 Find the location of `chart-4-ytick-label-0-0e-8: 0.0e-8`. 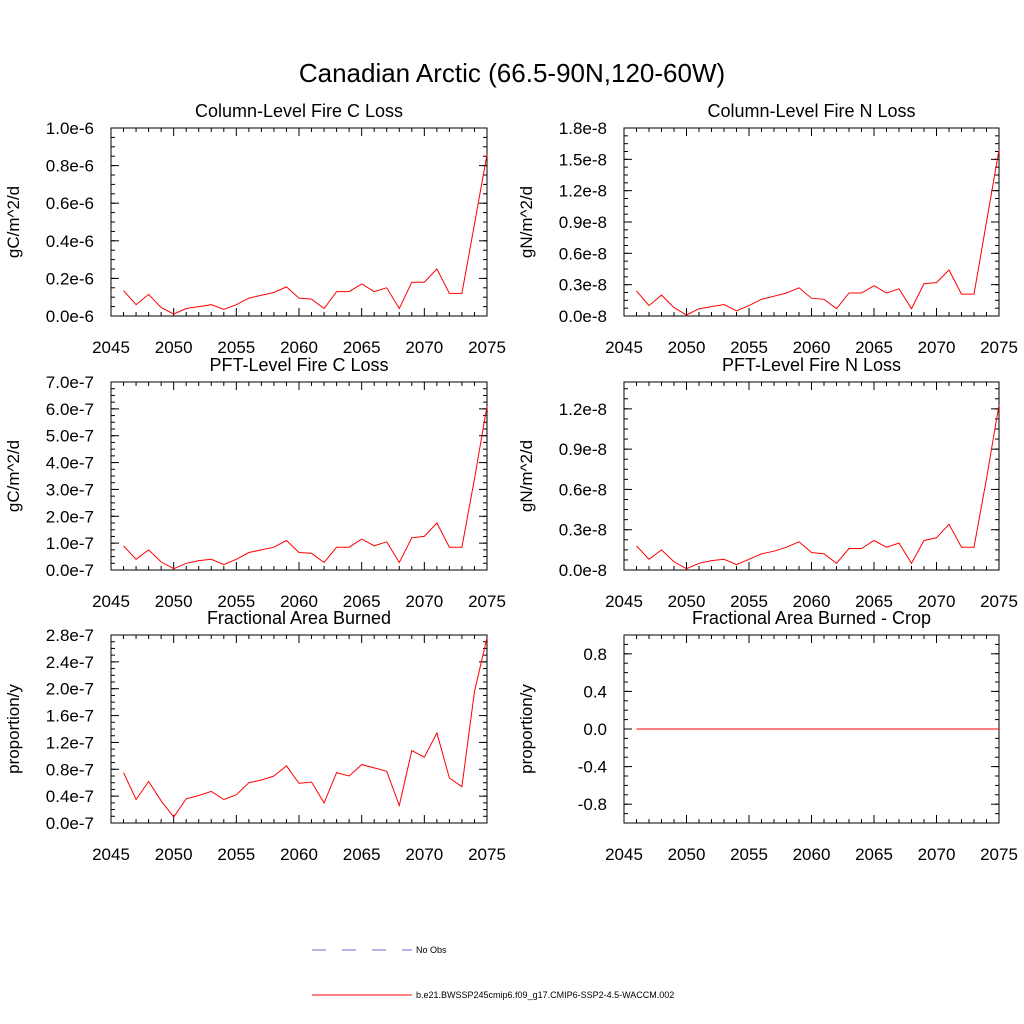

chart-4-ytick-label-0-0e-8: 0.0e-8 is located at coordinates (583, 570).